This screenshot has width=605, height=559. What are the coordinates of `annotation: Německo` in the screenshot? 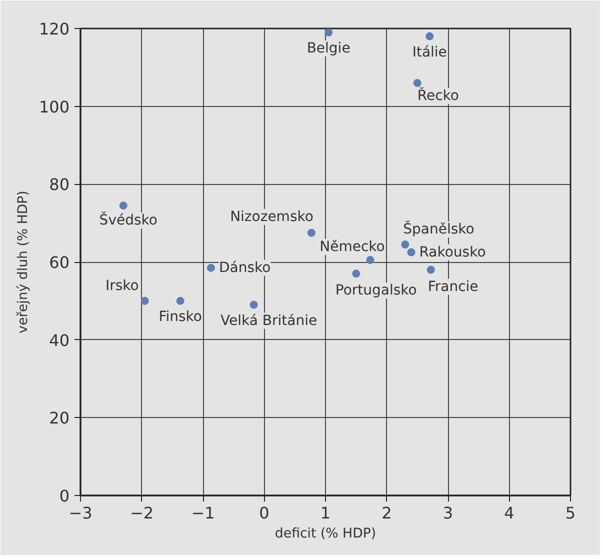 It's located at (352, 247).